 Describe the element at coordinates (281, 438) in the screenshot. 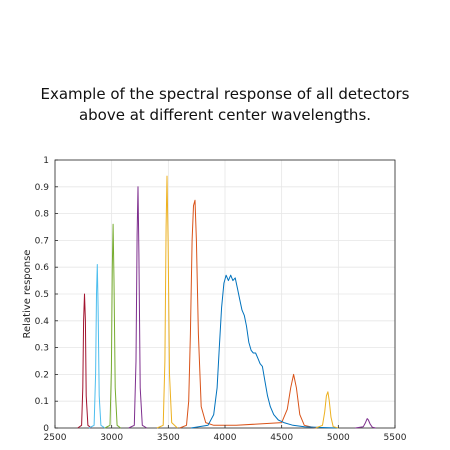

I see `x-tick-label: 4500` at that location.